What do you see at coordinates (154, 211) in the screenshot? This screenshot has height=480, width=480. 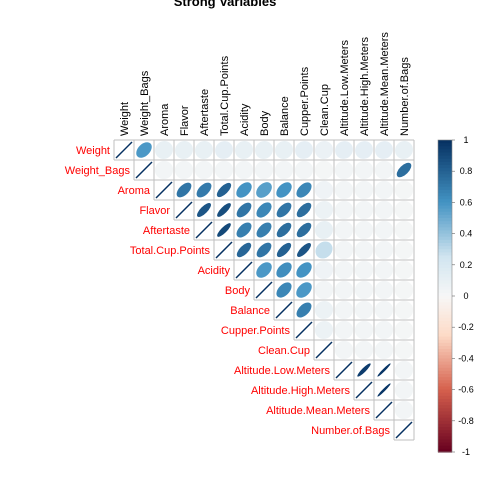 I see `row-label-flavor: Flavor` at bounding box center [154, 211].